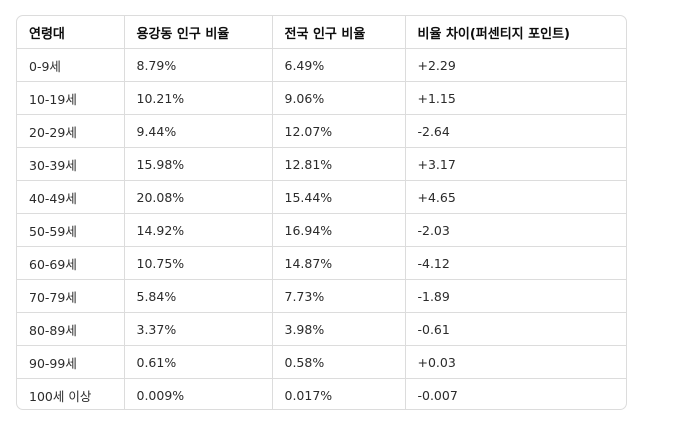 The height and width of the screenshot is (428, 676). I want to click on cell-age-group: 50-59세, so click(71, 230).